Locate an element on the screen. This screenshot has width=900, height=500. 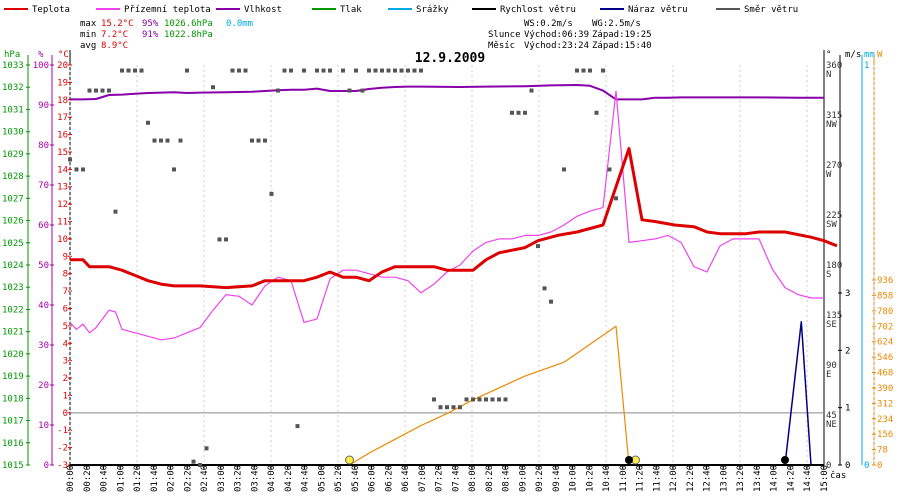
x-tick: 13:20 is located at coordinates (741, 478).